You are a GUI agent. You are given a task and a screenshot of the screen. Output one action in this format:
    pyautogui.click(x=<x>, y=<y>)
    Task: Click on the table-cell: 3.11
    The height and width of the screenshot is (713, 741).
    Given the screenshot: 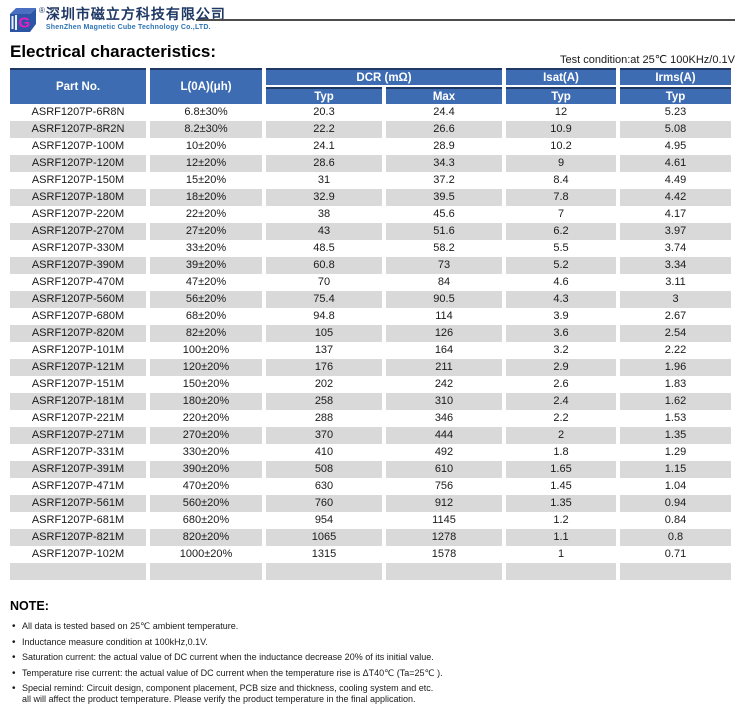 What is the action you would take?
    pyautogui.click(x=675, y=282)
    